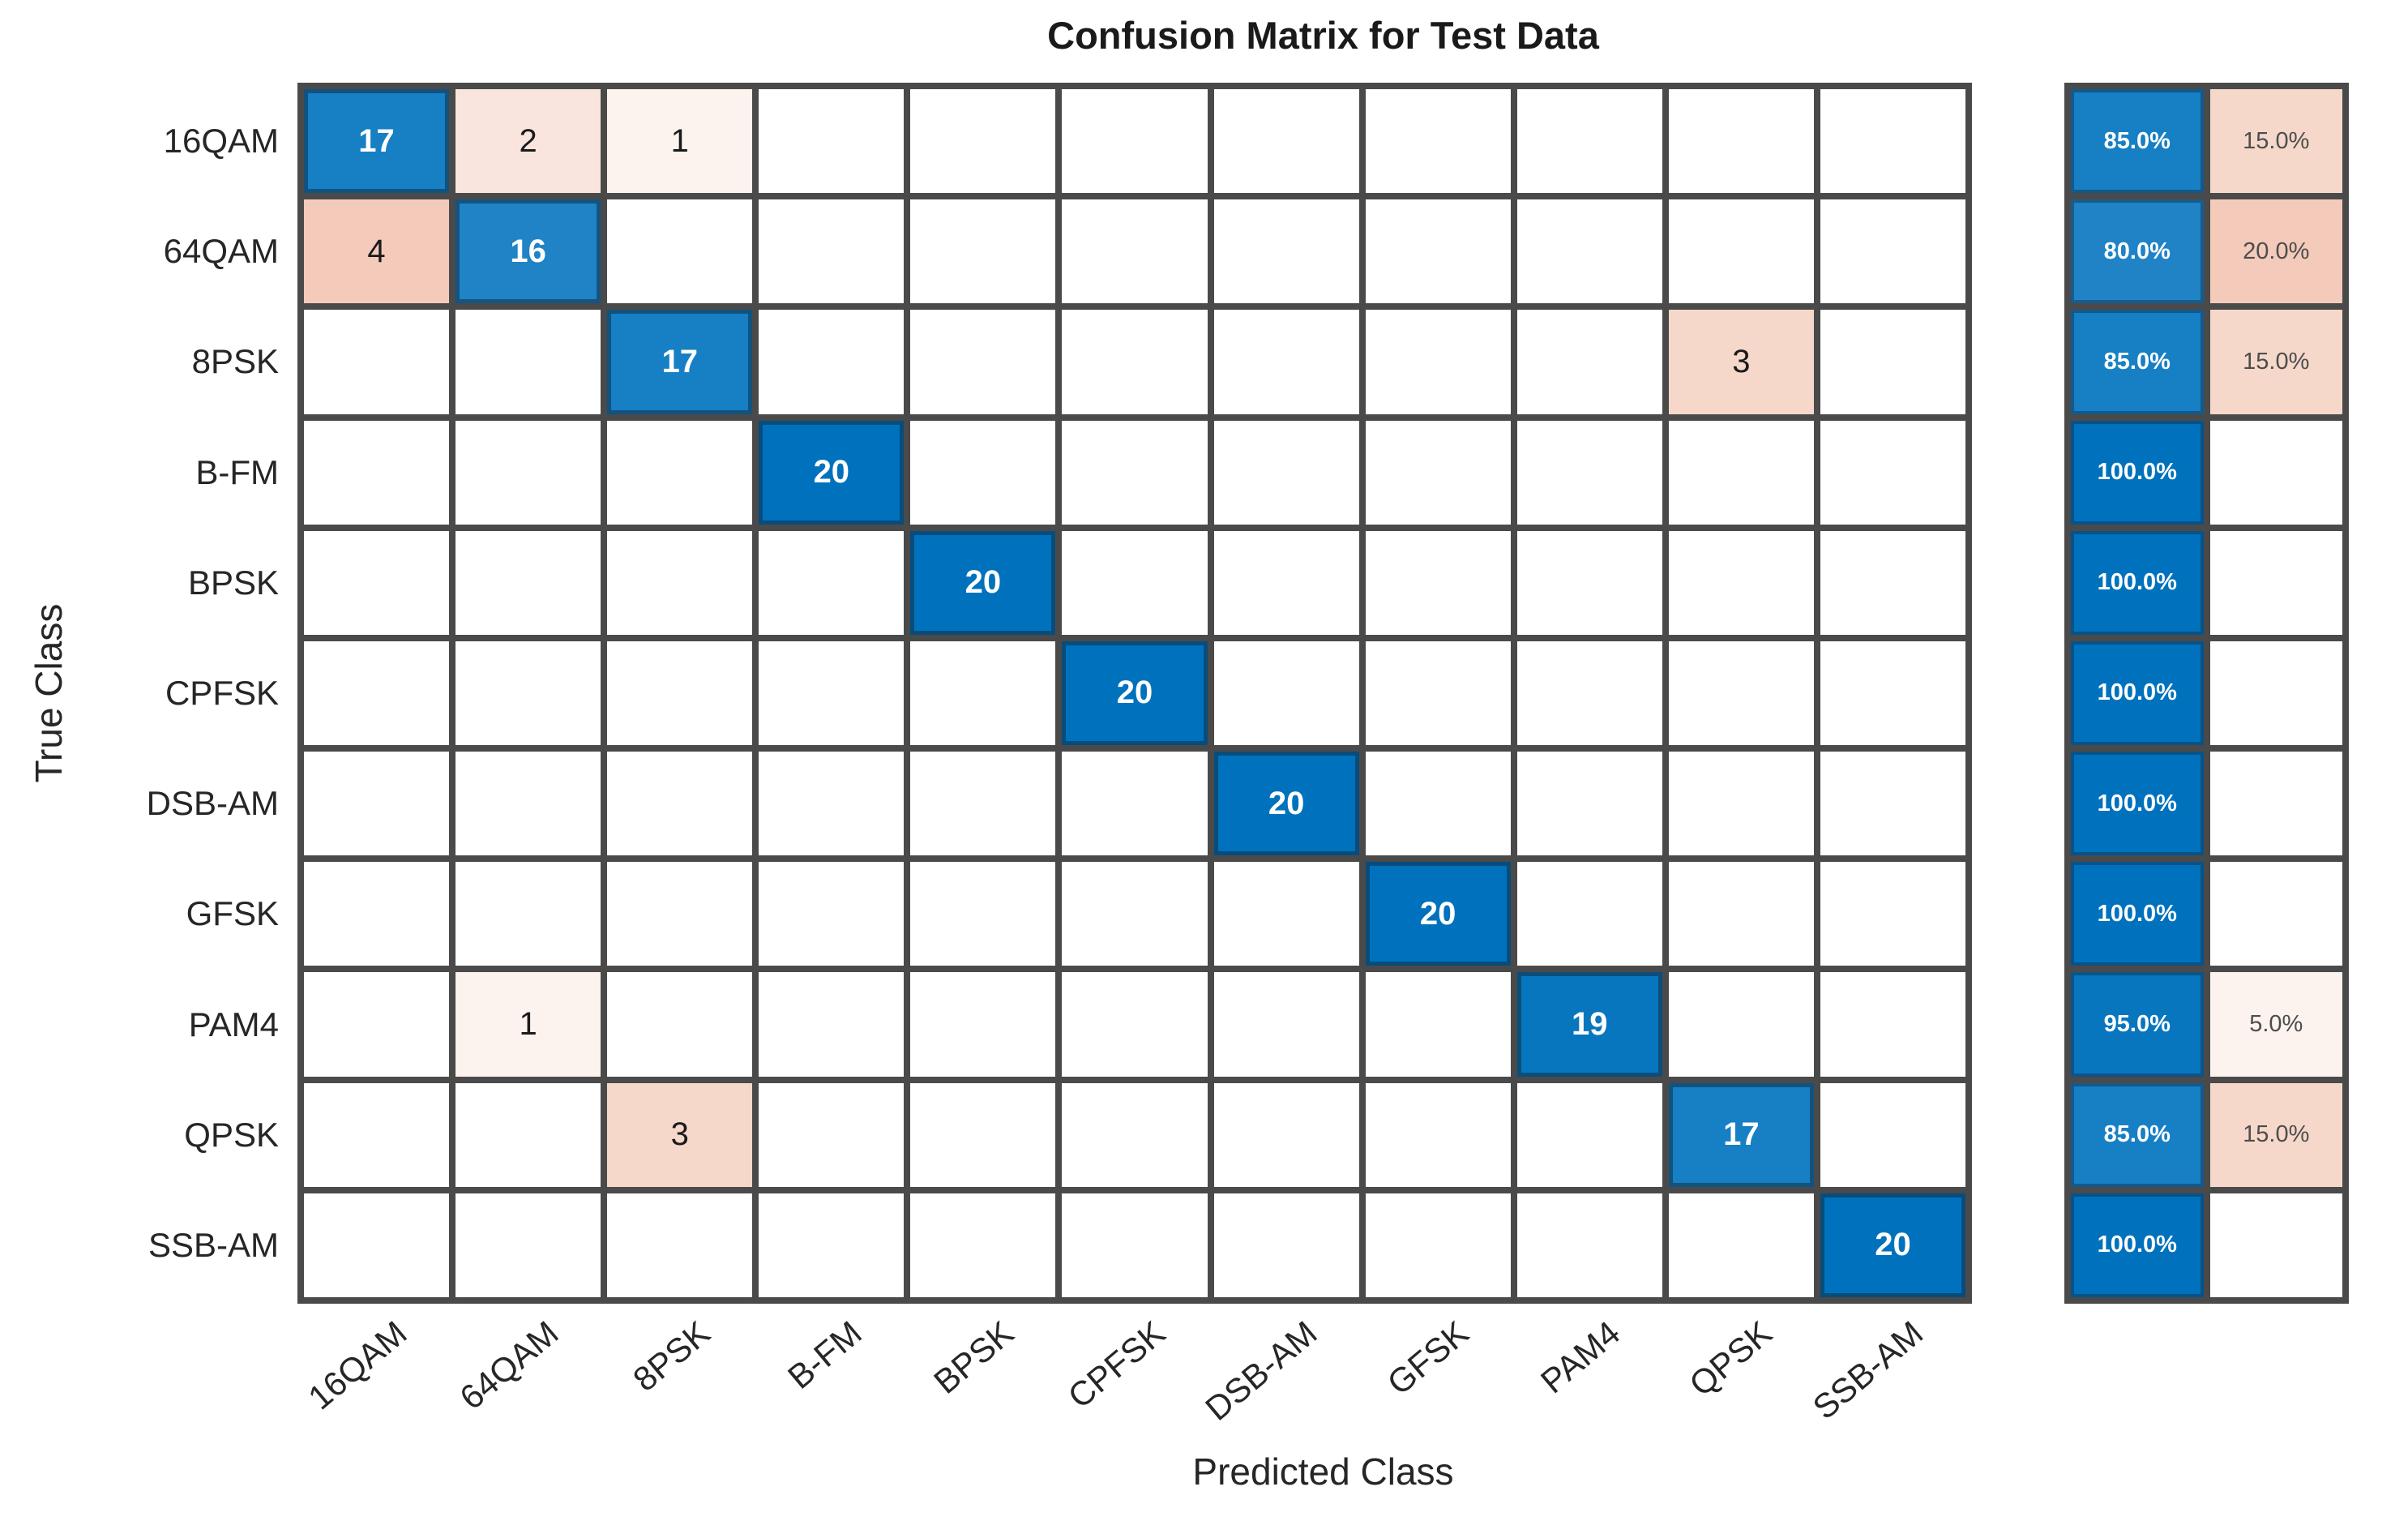 The image size is (2408, 1521). I want to click on chart-title: Confusion Matrix for Test Data, so click(1323, 36).